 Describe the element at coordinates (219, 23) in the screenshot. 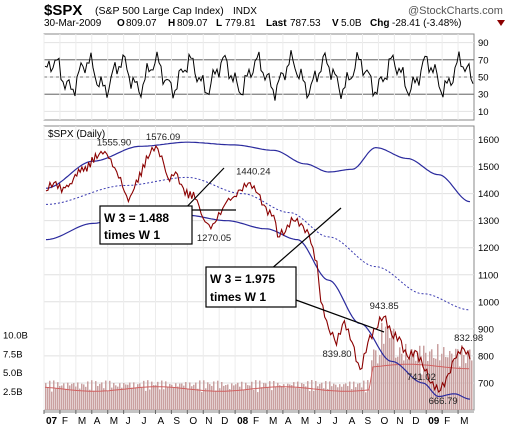

I see `low-label: L` at that location.